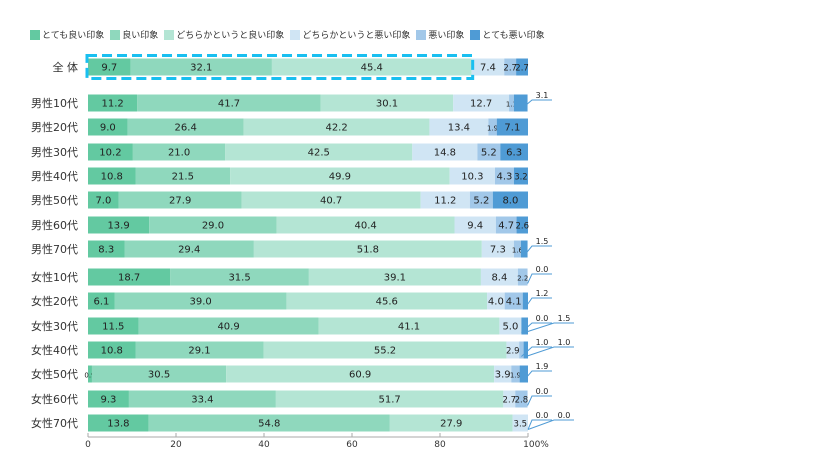  I want to click on data-label: 3.9, so click(503, 375).